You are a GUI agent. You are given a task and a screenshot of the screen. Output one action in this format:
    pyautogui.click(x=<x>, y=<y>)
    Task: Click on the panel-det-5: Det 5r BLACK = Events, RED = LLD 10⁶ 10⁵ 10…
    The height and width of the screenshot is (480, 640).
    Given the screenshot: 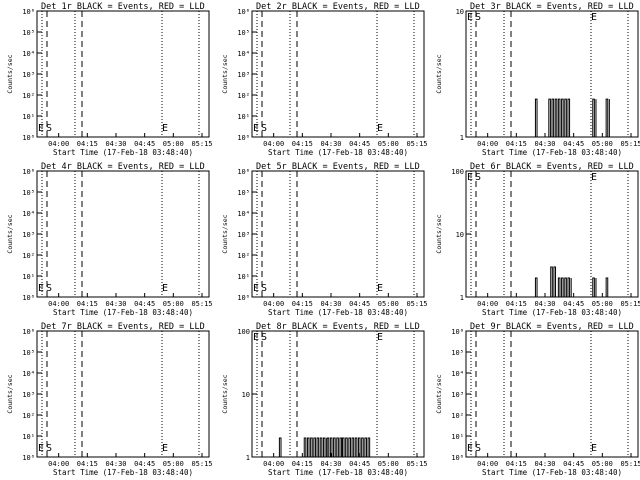 What is the action you would take?
    pyautogui.click(x=324, y=239)
    